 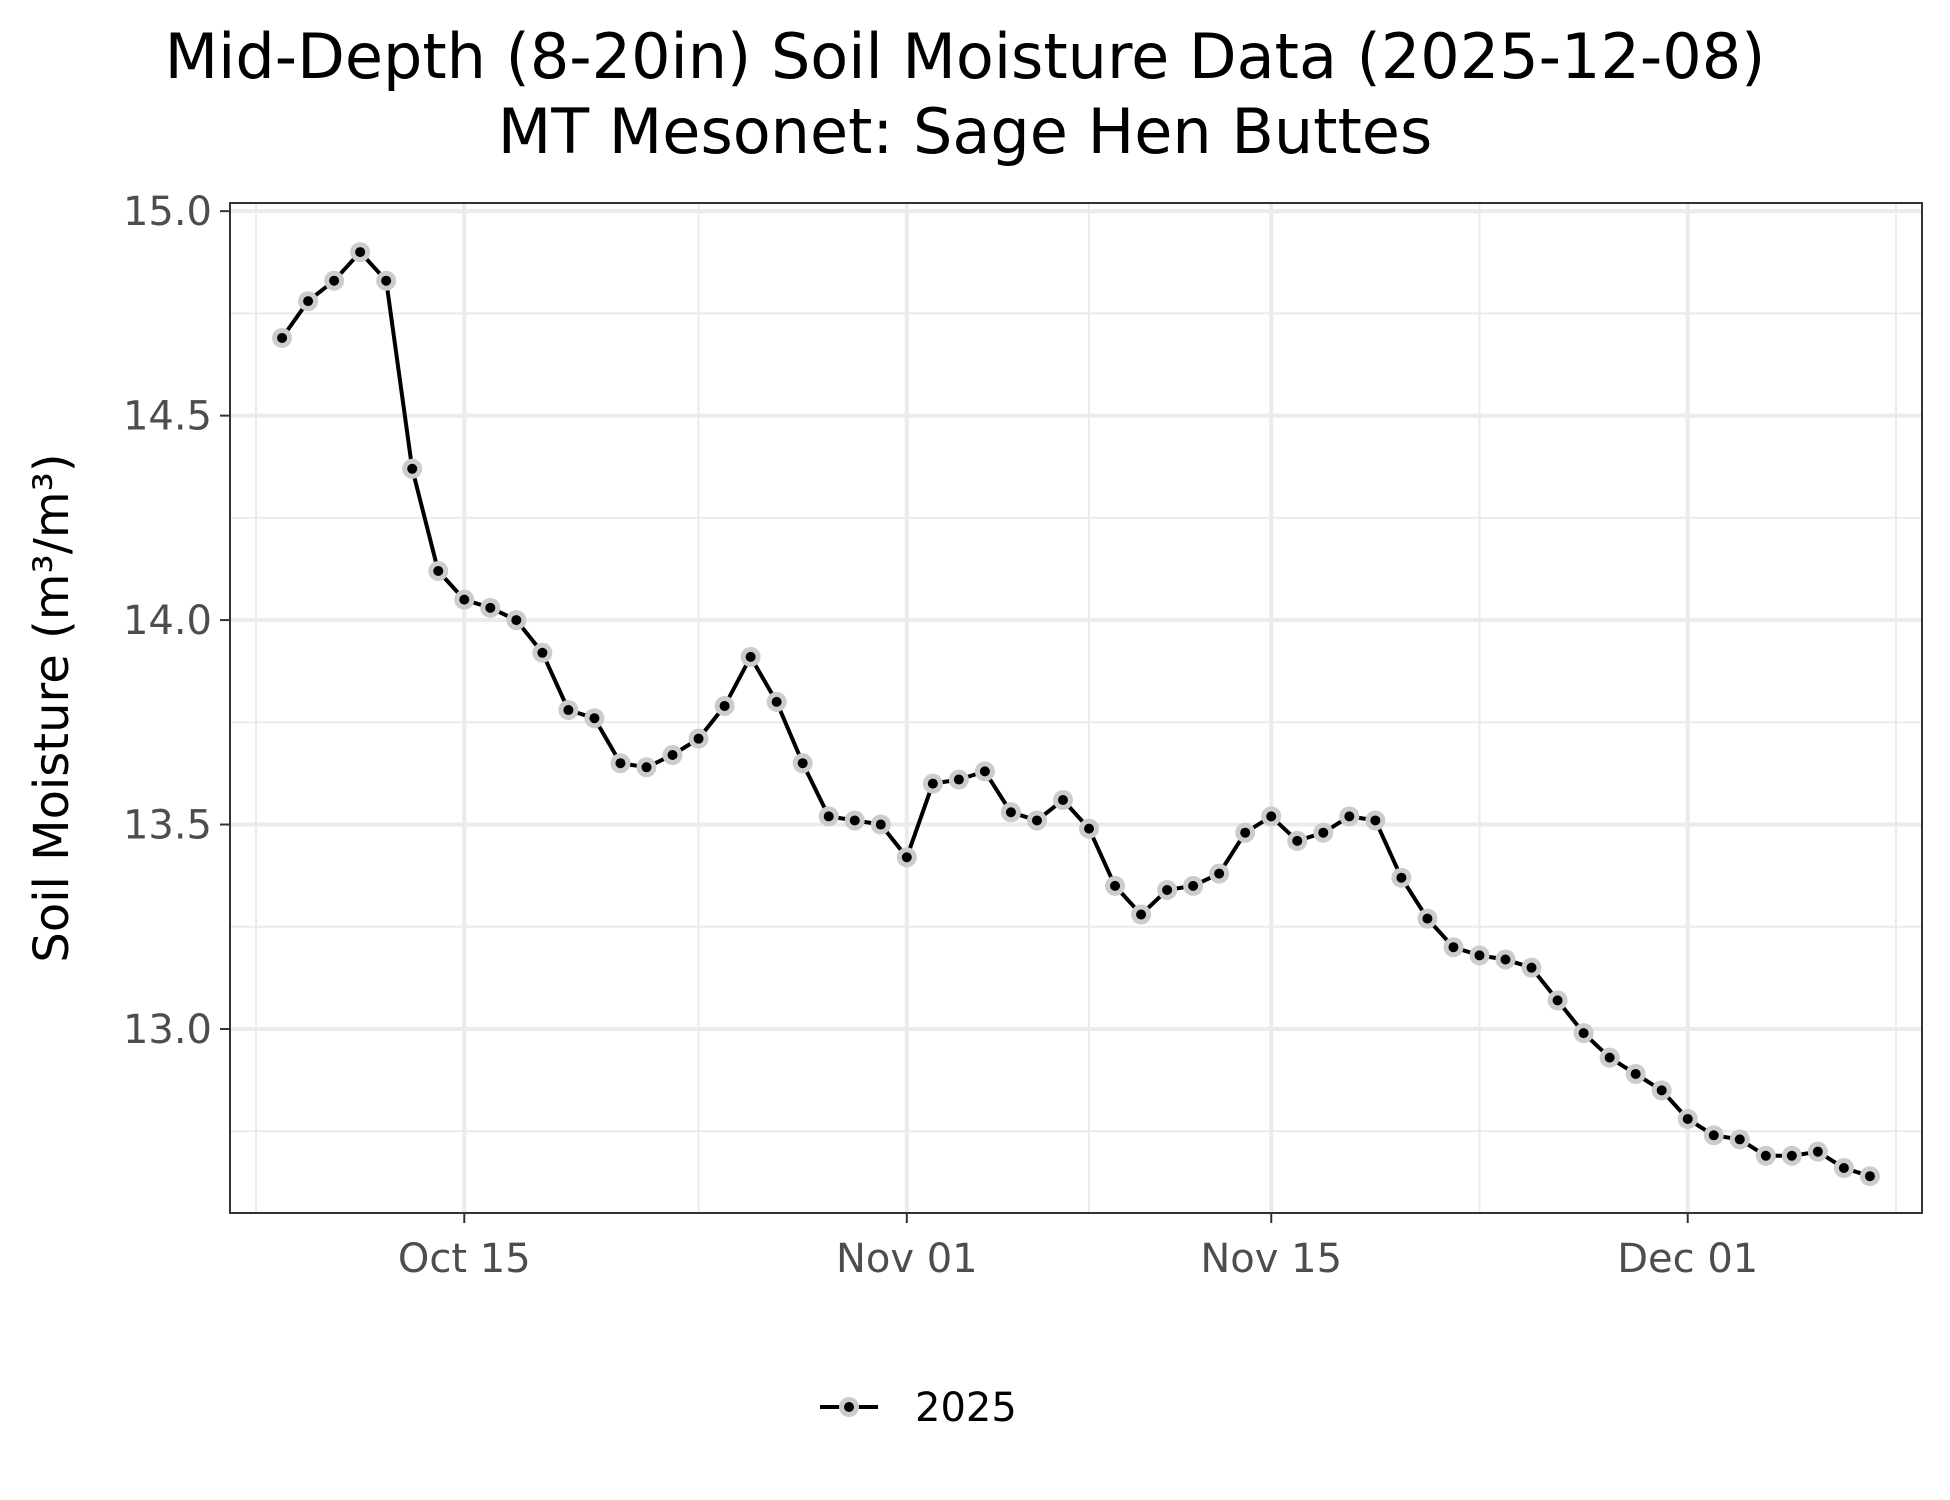 I want to click on y-axis-label: Soil Moisture (m³/m³), so click(x=52, y=707).